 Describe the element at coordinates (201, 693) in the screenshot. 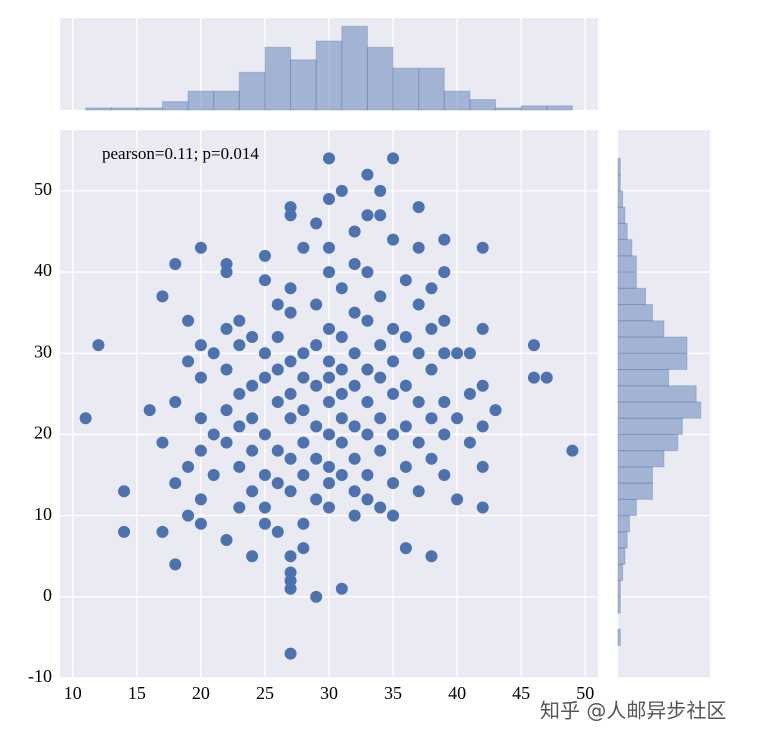

I see `x-tick-label: 20` at that location.